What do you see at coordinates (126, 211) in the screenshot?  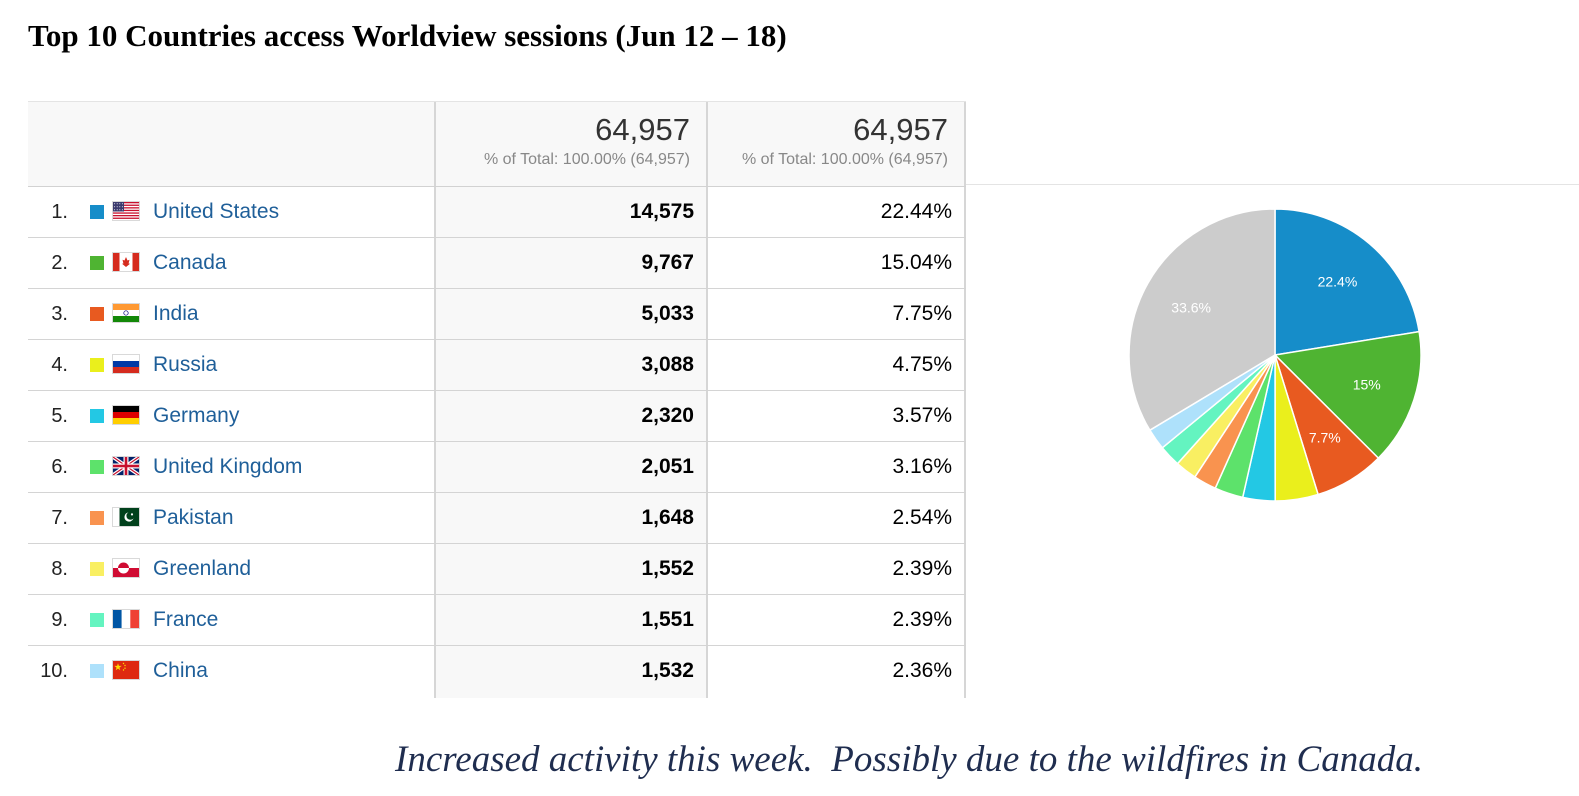 I see `us-flag-icon` at bounding box center [126, 211].